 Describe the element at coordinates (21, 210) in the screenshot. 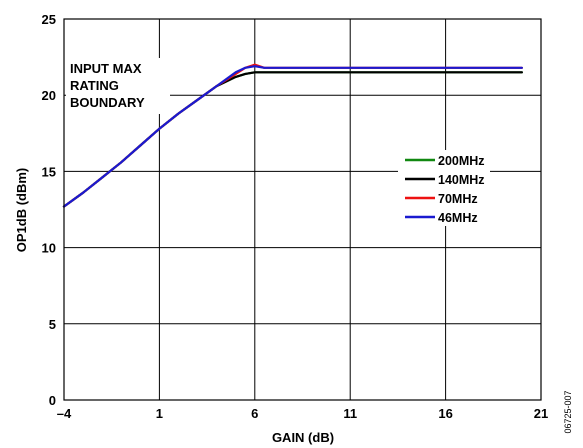

I see `y-axis-label: OP1dB (dBm)` at that location.